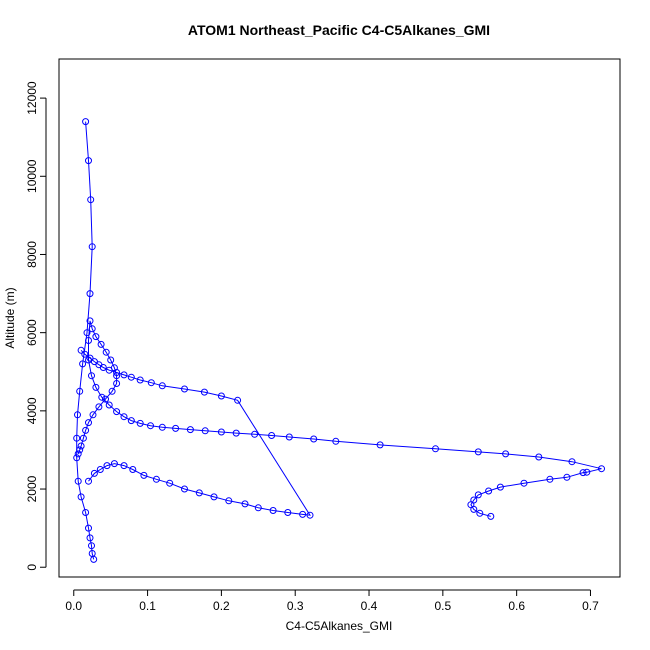  What do you see at coordinates (32, 567) in the screenshot?
I see `y-tick-label: 0` at bounding box center [32, 567].